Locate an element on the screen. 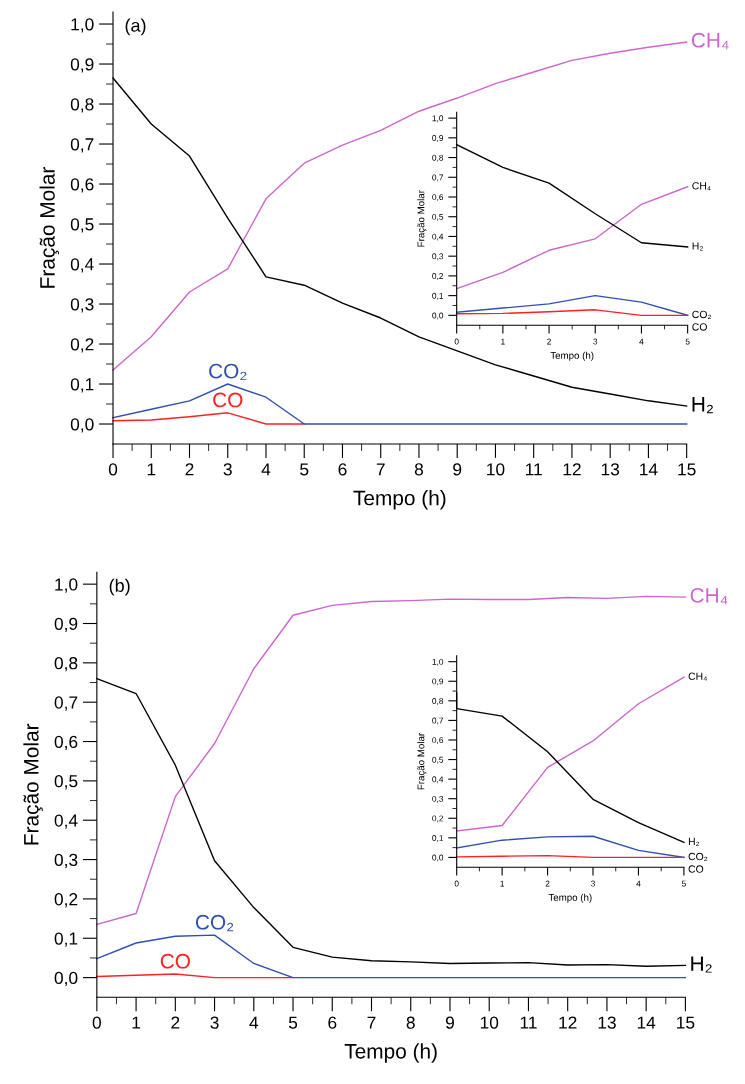  x-tick-label: 4 is located at coordinates (266, 469).